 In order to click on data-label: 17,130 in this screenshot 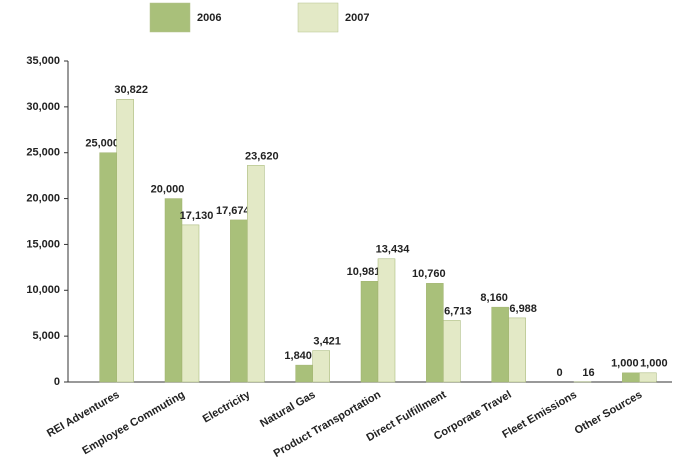, I will do `click(197, 216)`.